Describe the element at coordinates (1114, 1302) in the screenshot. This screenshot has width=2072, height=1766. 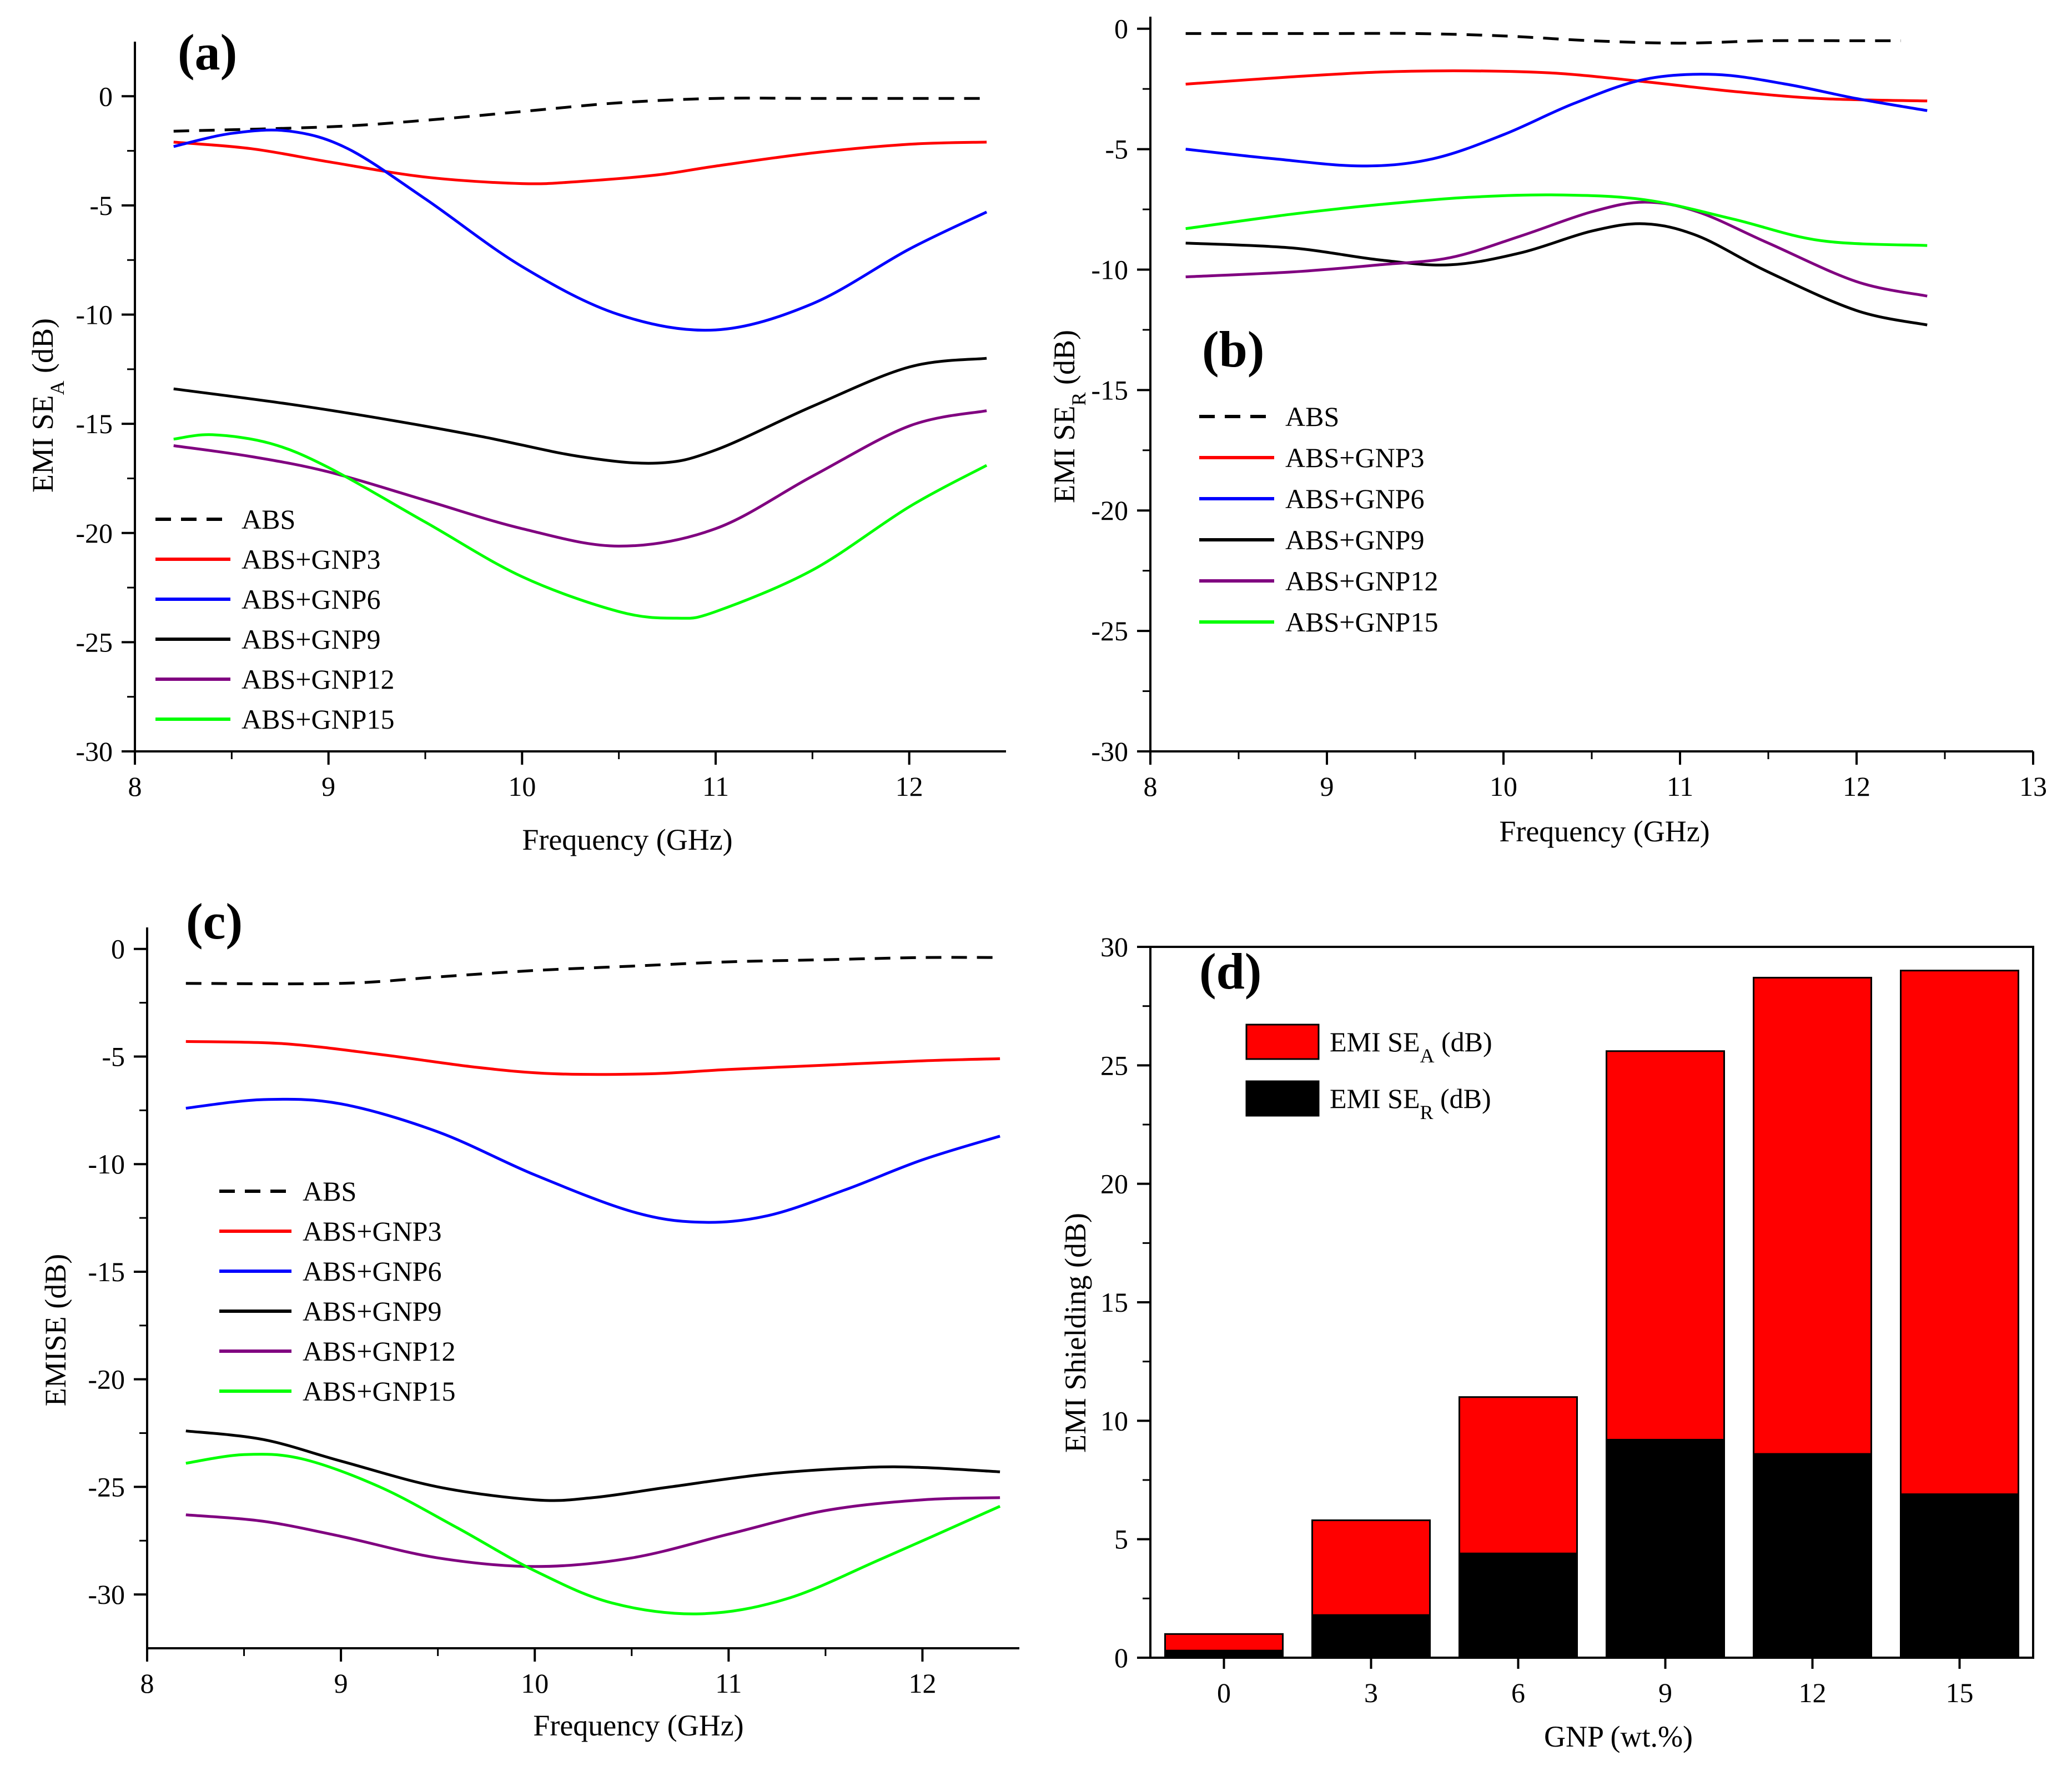
I see `panel-d-y-tick-label: 15` at that location.